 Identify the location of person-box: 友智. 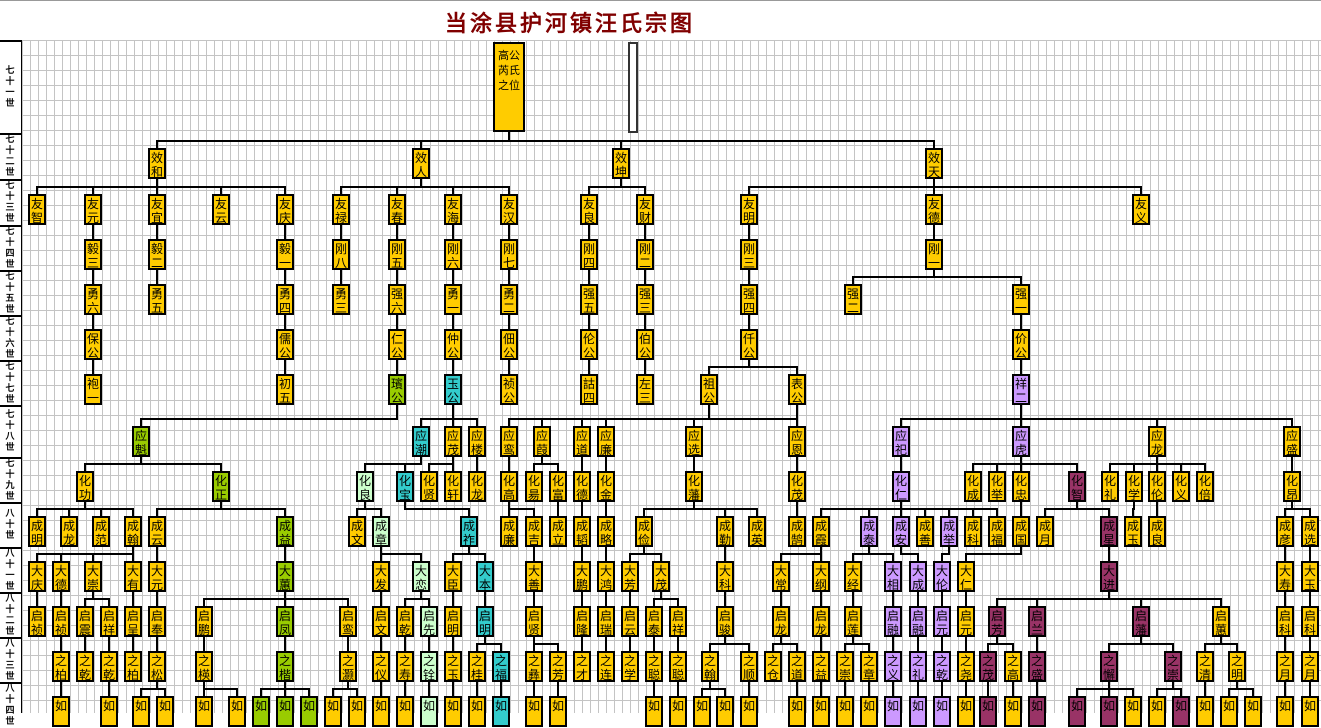
(37, 209).